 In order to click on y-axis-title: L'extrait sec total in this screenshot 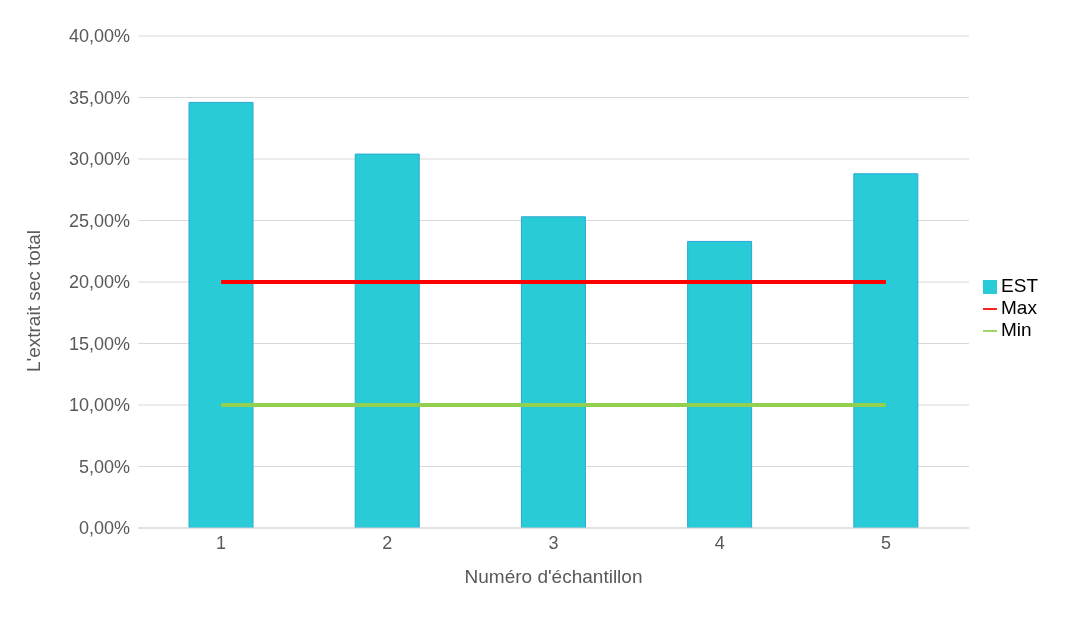, I will do `click(33, 301)`.